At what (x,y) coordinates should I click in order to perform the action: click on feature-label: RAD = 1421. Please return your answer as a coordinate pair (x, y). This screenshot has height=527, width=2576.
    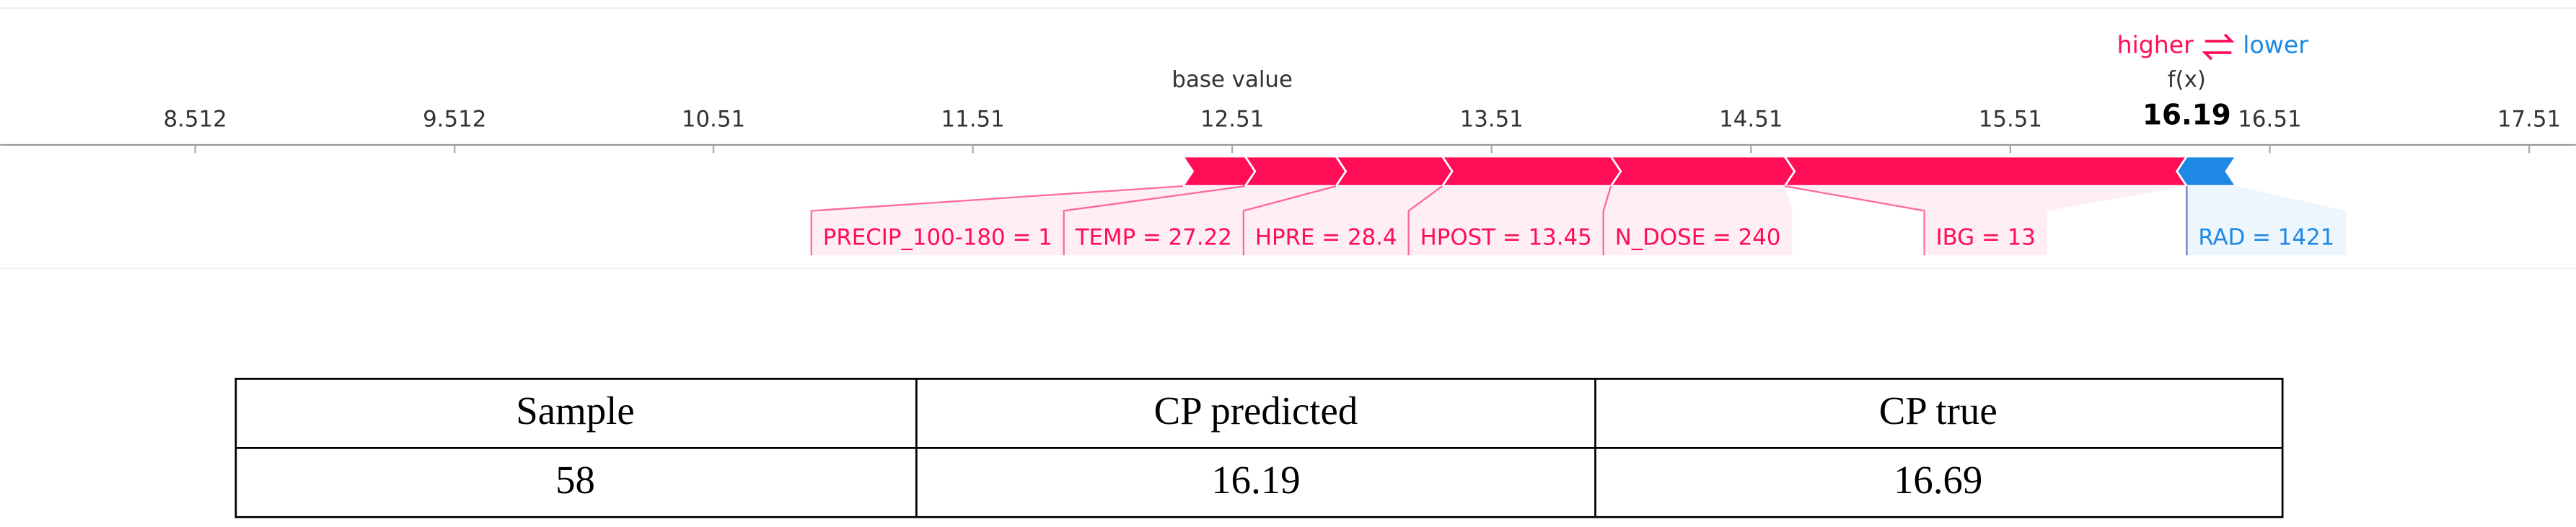
    Looking at the image, I should click on (2266, 238).